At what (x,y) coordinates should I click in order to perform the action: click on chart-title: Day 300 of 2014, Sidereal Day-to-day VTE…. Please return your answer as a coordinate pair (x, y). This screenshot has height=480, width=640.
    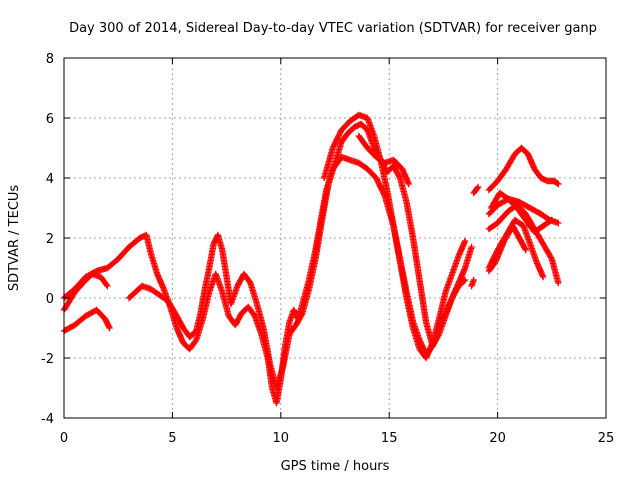
    Looking at the image, I should click on (333, 28).